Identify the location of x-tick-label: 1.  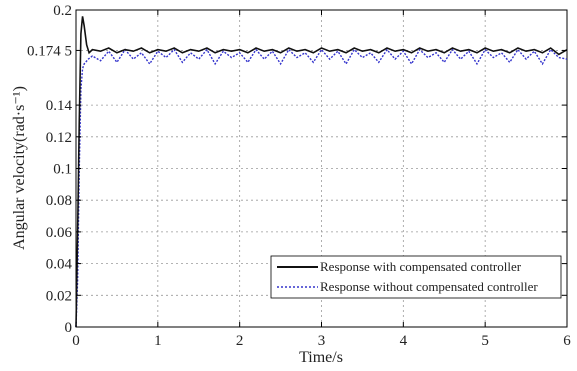
(158, 341).